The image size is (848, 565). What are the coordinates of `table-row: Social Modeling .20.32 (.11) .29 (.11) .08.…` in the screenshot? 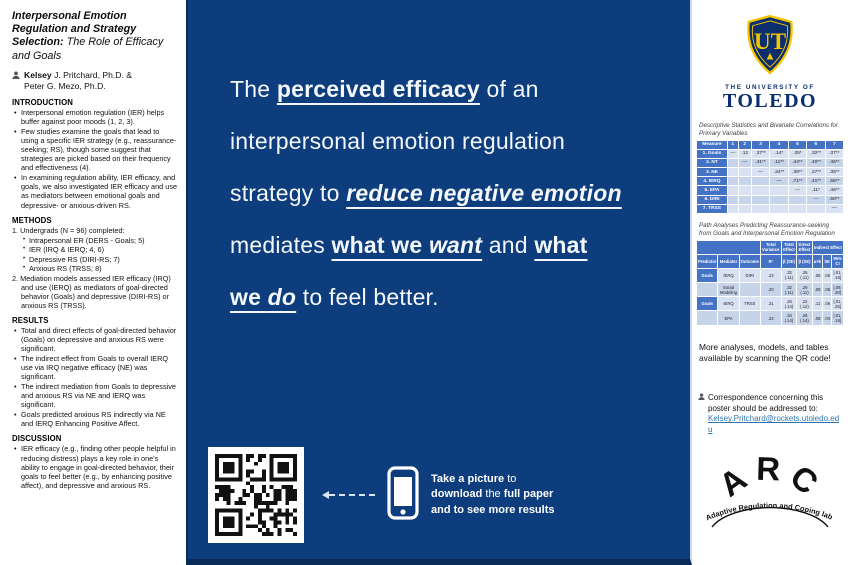 It's located at (769, 290).